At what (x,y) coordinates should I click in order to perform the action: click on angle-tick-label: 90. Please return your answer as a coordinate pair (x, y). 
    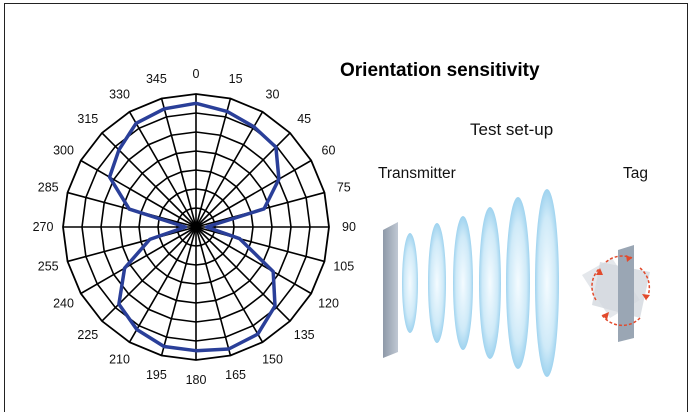
    Looking at the image, I should click on (349, 227).